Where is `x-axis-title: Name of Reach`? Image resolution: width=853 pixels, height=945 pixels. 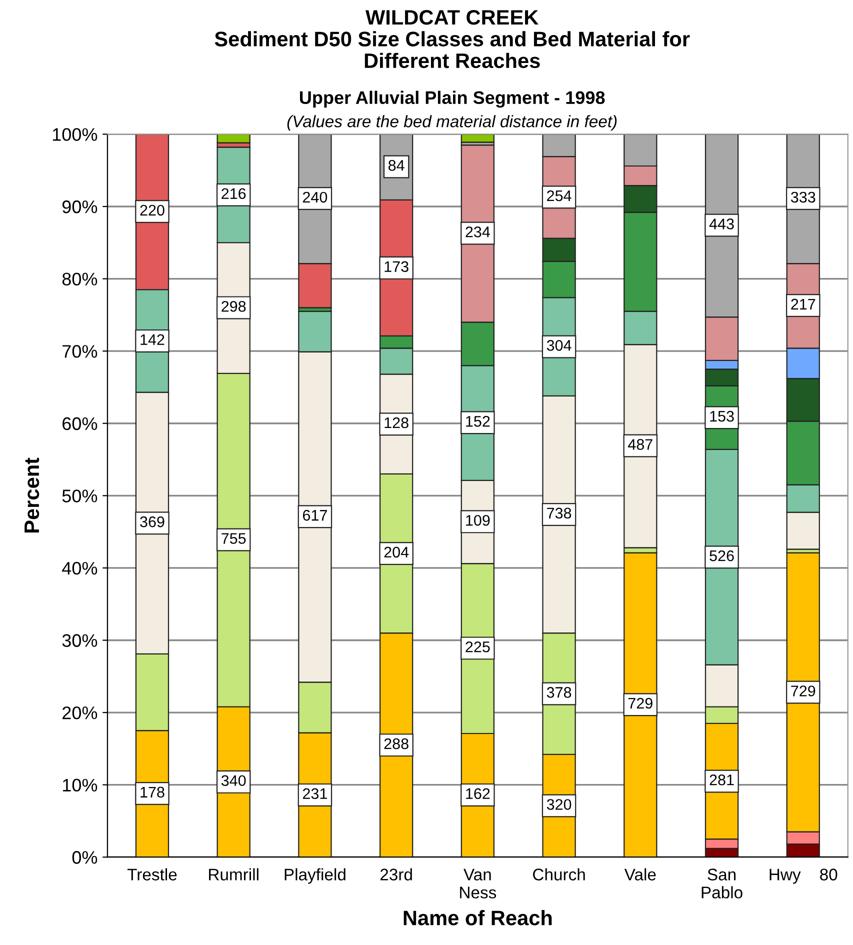 x-axis-title: Name of Reach is located at coordinates (478, 918).